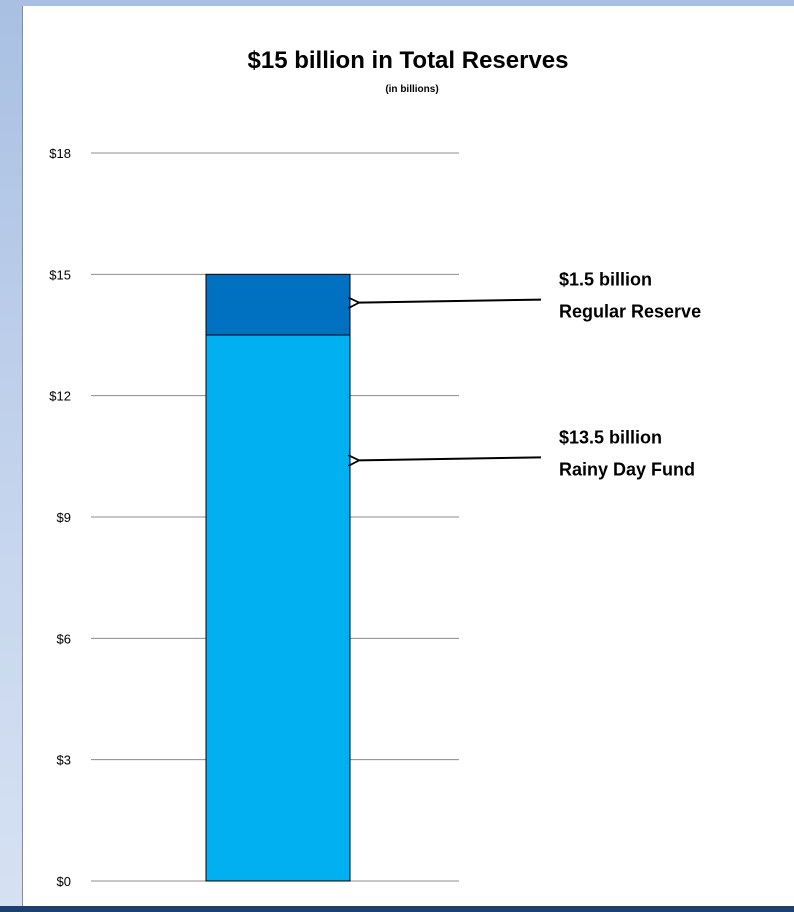 The height and width of the screenshot is (912, 794). Describe the element at coordinates (605, 280) in the screenshot. I see `annotation-amount: $1.5 billion` at that location.